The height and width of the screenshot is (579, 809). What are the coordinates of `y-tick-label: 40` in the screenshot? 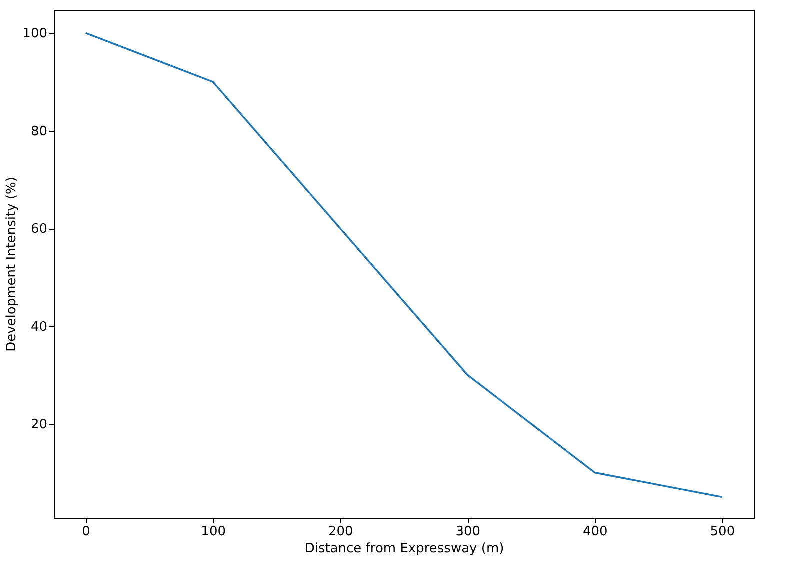 It's located at (39, 327).